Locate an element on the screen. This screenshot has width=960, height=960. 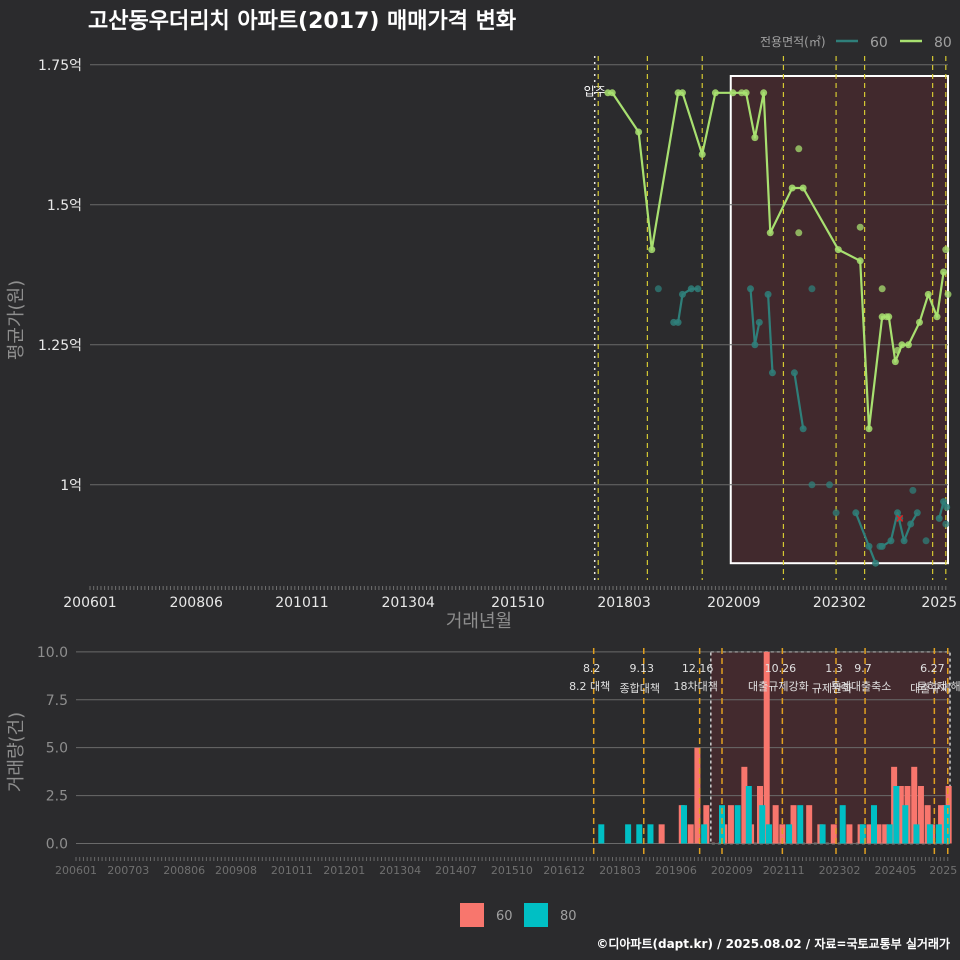
chart-title: 고산동우더리치 아파트(2017) 매매가격 변화 is located at coordinates (302, 21).